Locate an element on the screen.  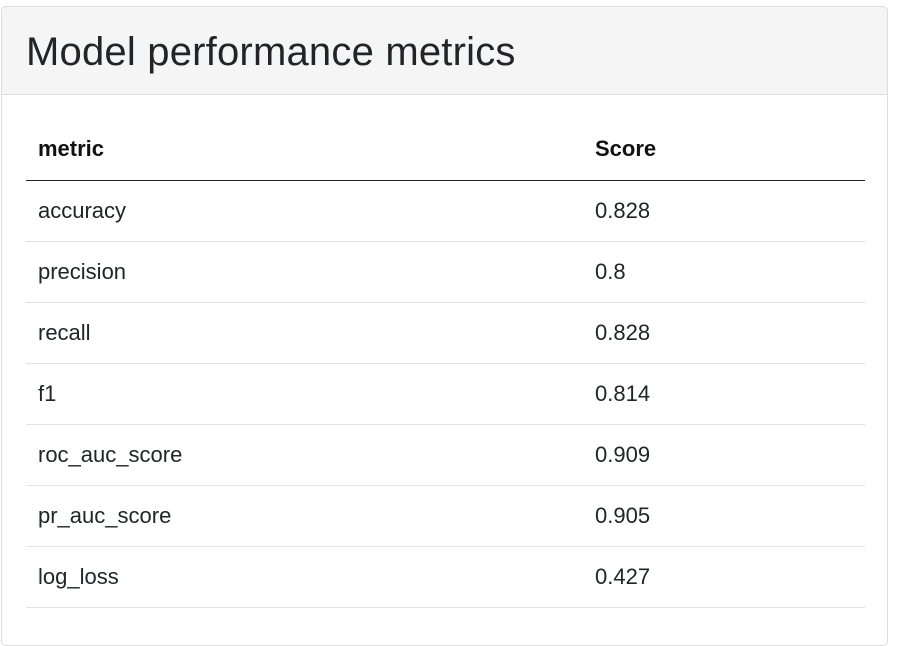
table-row: precision 0.8 is located at coordinates (445, 272).